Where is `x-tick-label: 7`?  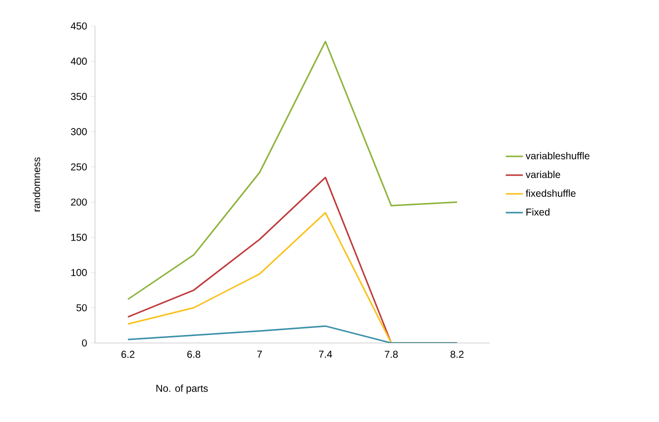 x-tick-label: 7 is located at coordinates (259, 354).